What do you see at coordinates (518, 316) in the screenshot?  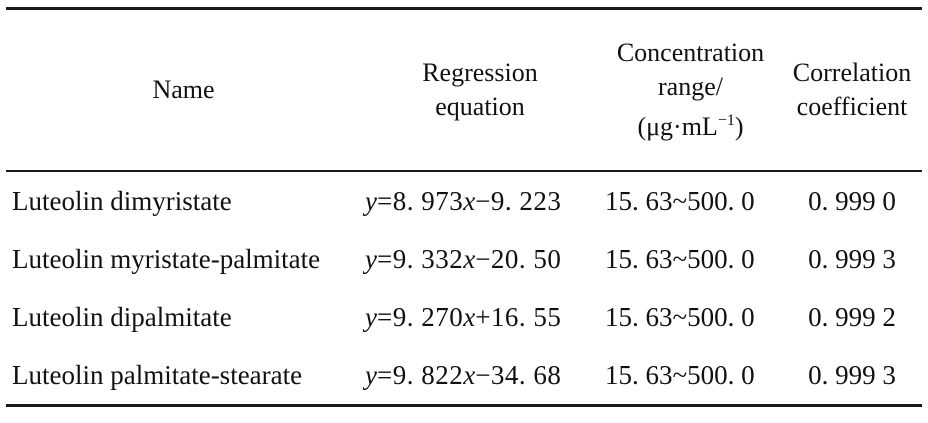 I see `eq-intercept: +16. 55` at bounding box center [518, 316].